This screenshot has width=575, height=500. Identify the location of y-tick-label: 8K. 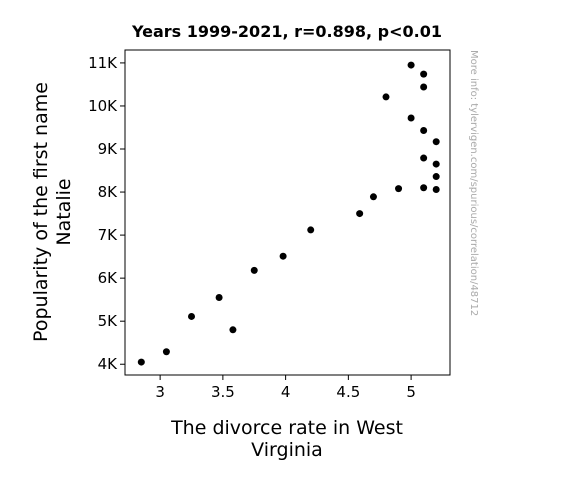
(108, 192).